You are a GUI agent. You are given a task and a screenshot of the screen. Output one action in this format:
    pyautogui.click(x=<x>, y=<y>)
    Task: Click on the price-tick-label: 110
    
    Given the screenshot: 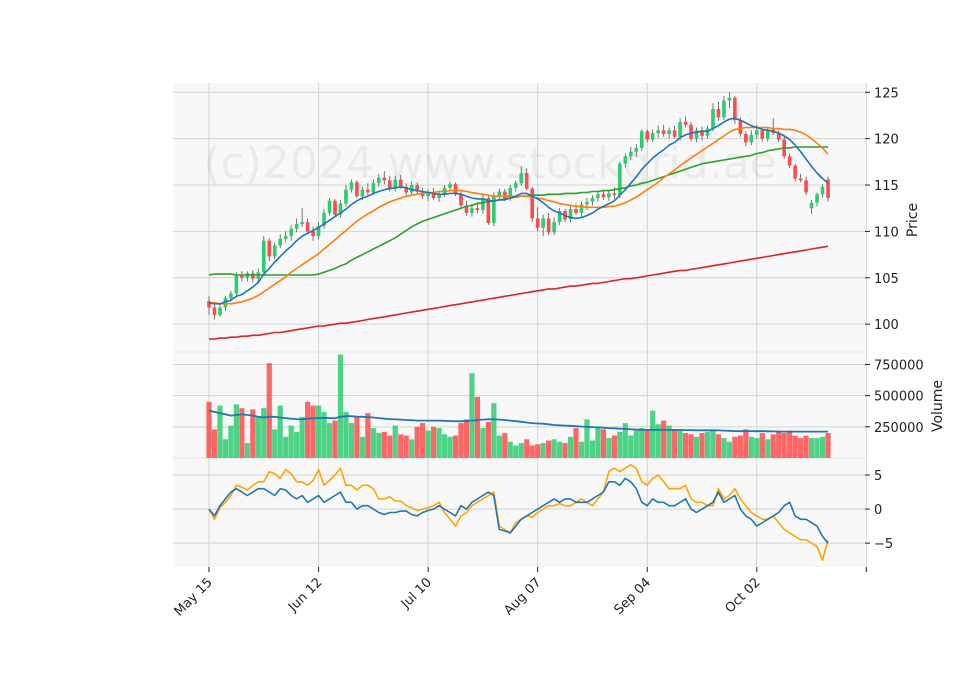 What is the action you would take?
    pyautogui.click(x=886, y=232)
    